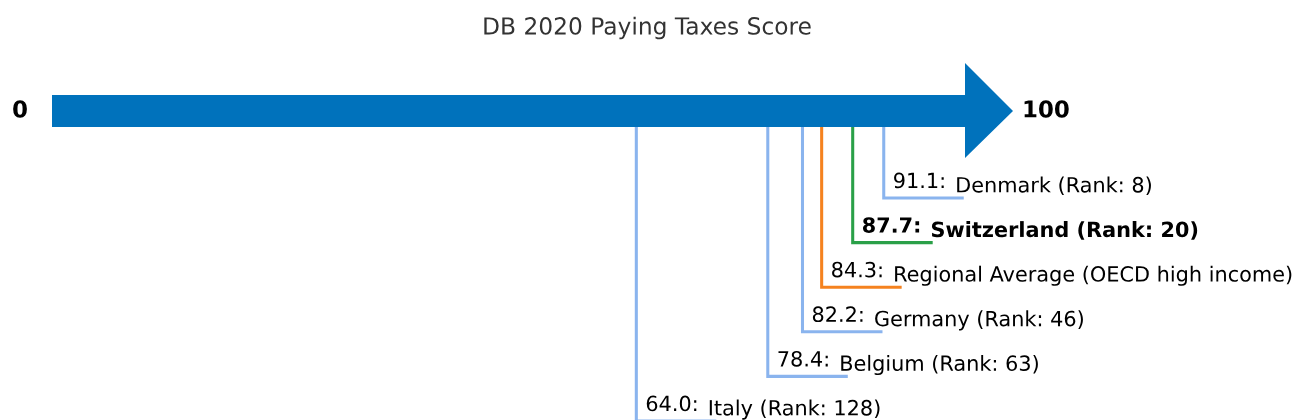 This screenshot has height=420, width=1294. What do you see at coordinates (939, 365) in the screenshot?
I see `category-label: Belgium (Rank: 63)` at bounding box center [939, 365].